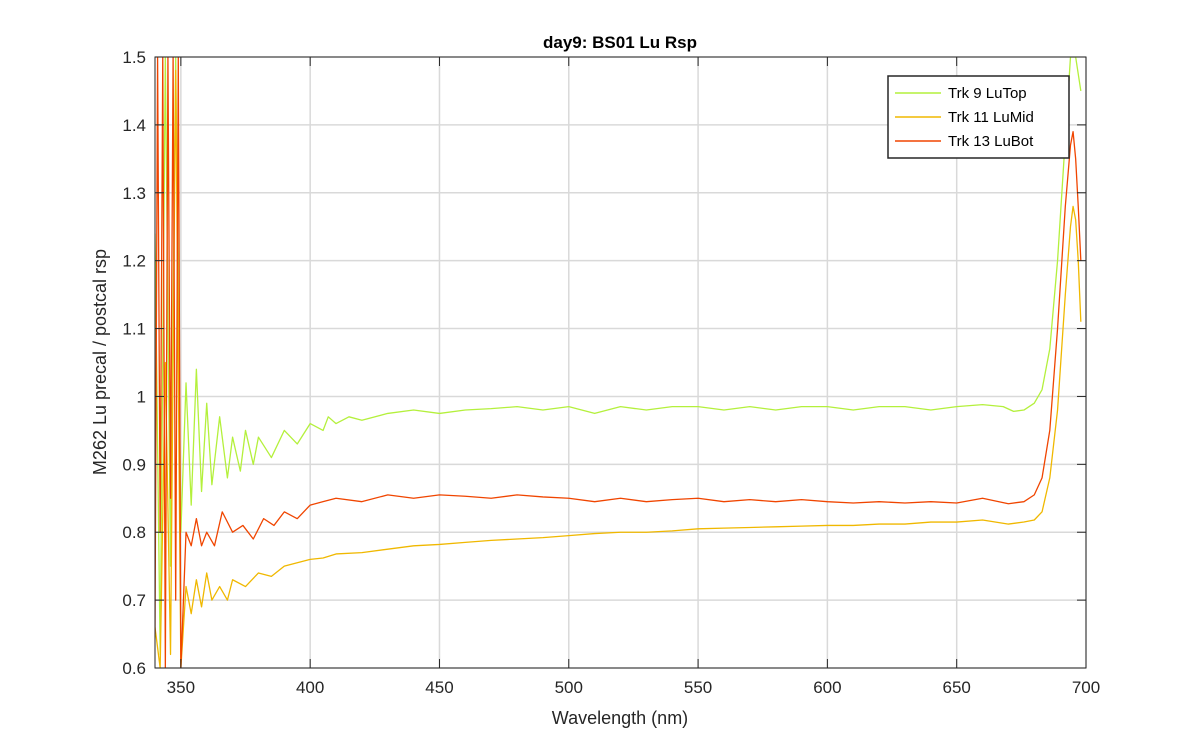 Image resolution: width=1200 pixels, height=750 pixels. I want to click on legend-label-trk-13-lubot: Trk 13 LuBot, so click(991, 141).